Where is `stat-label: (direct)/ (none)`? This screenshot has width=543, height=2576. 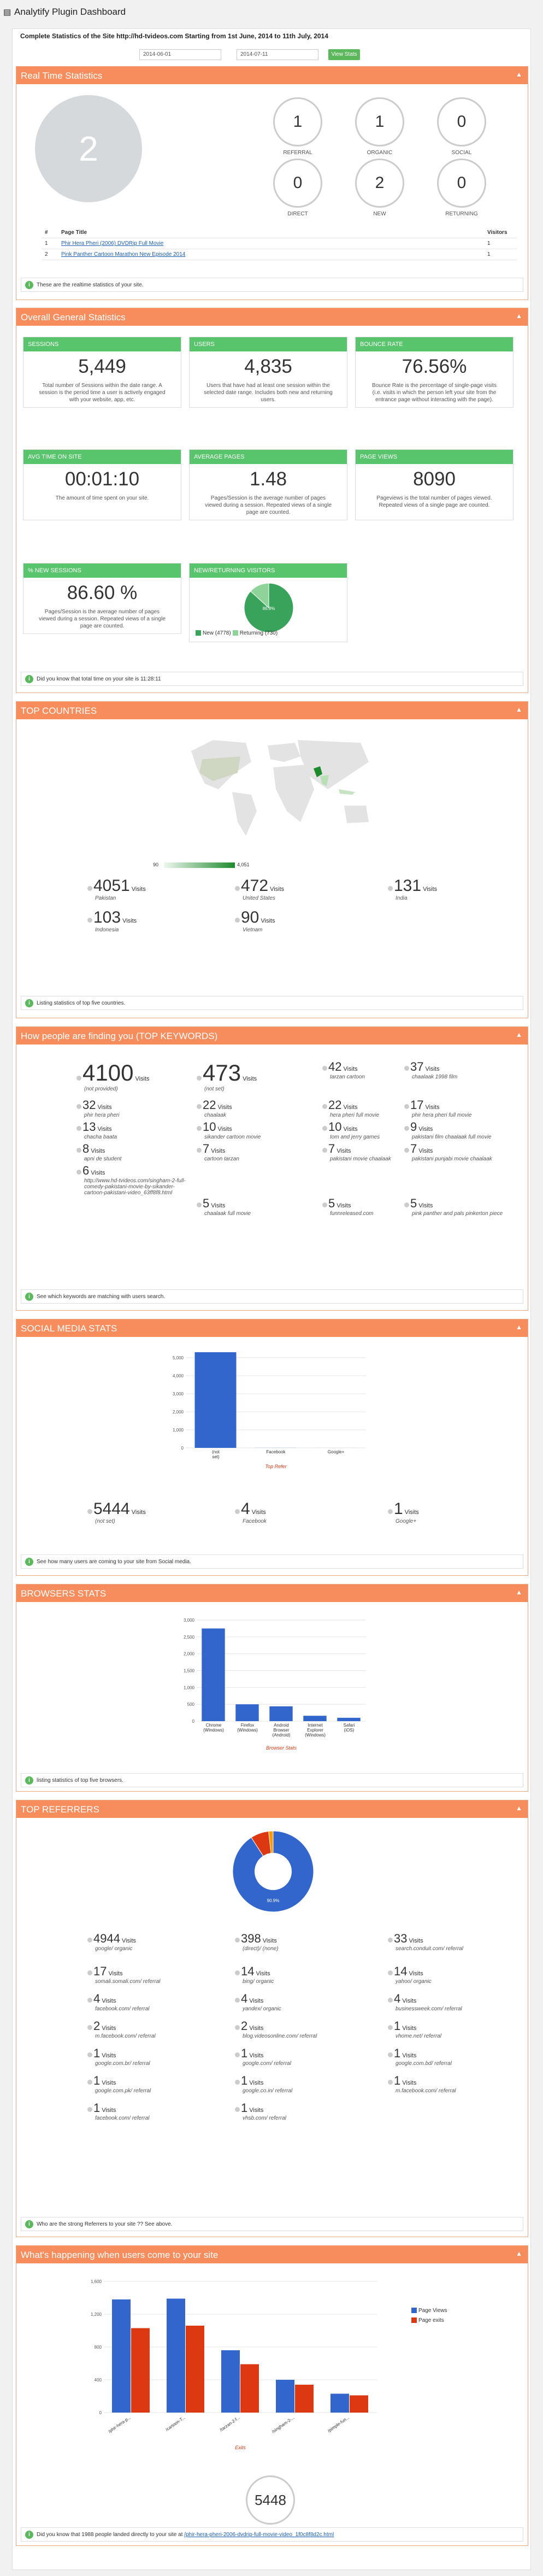 stat-label: (direct)/ (none) is located at coordinates (261, 1949).